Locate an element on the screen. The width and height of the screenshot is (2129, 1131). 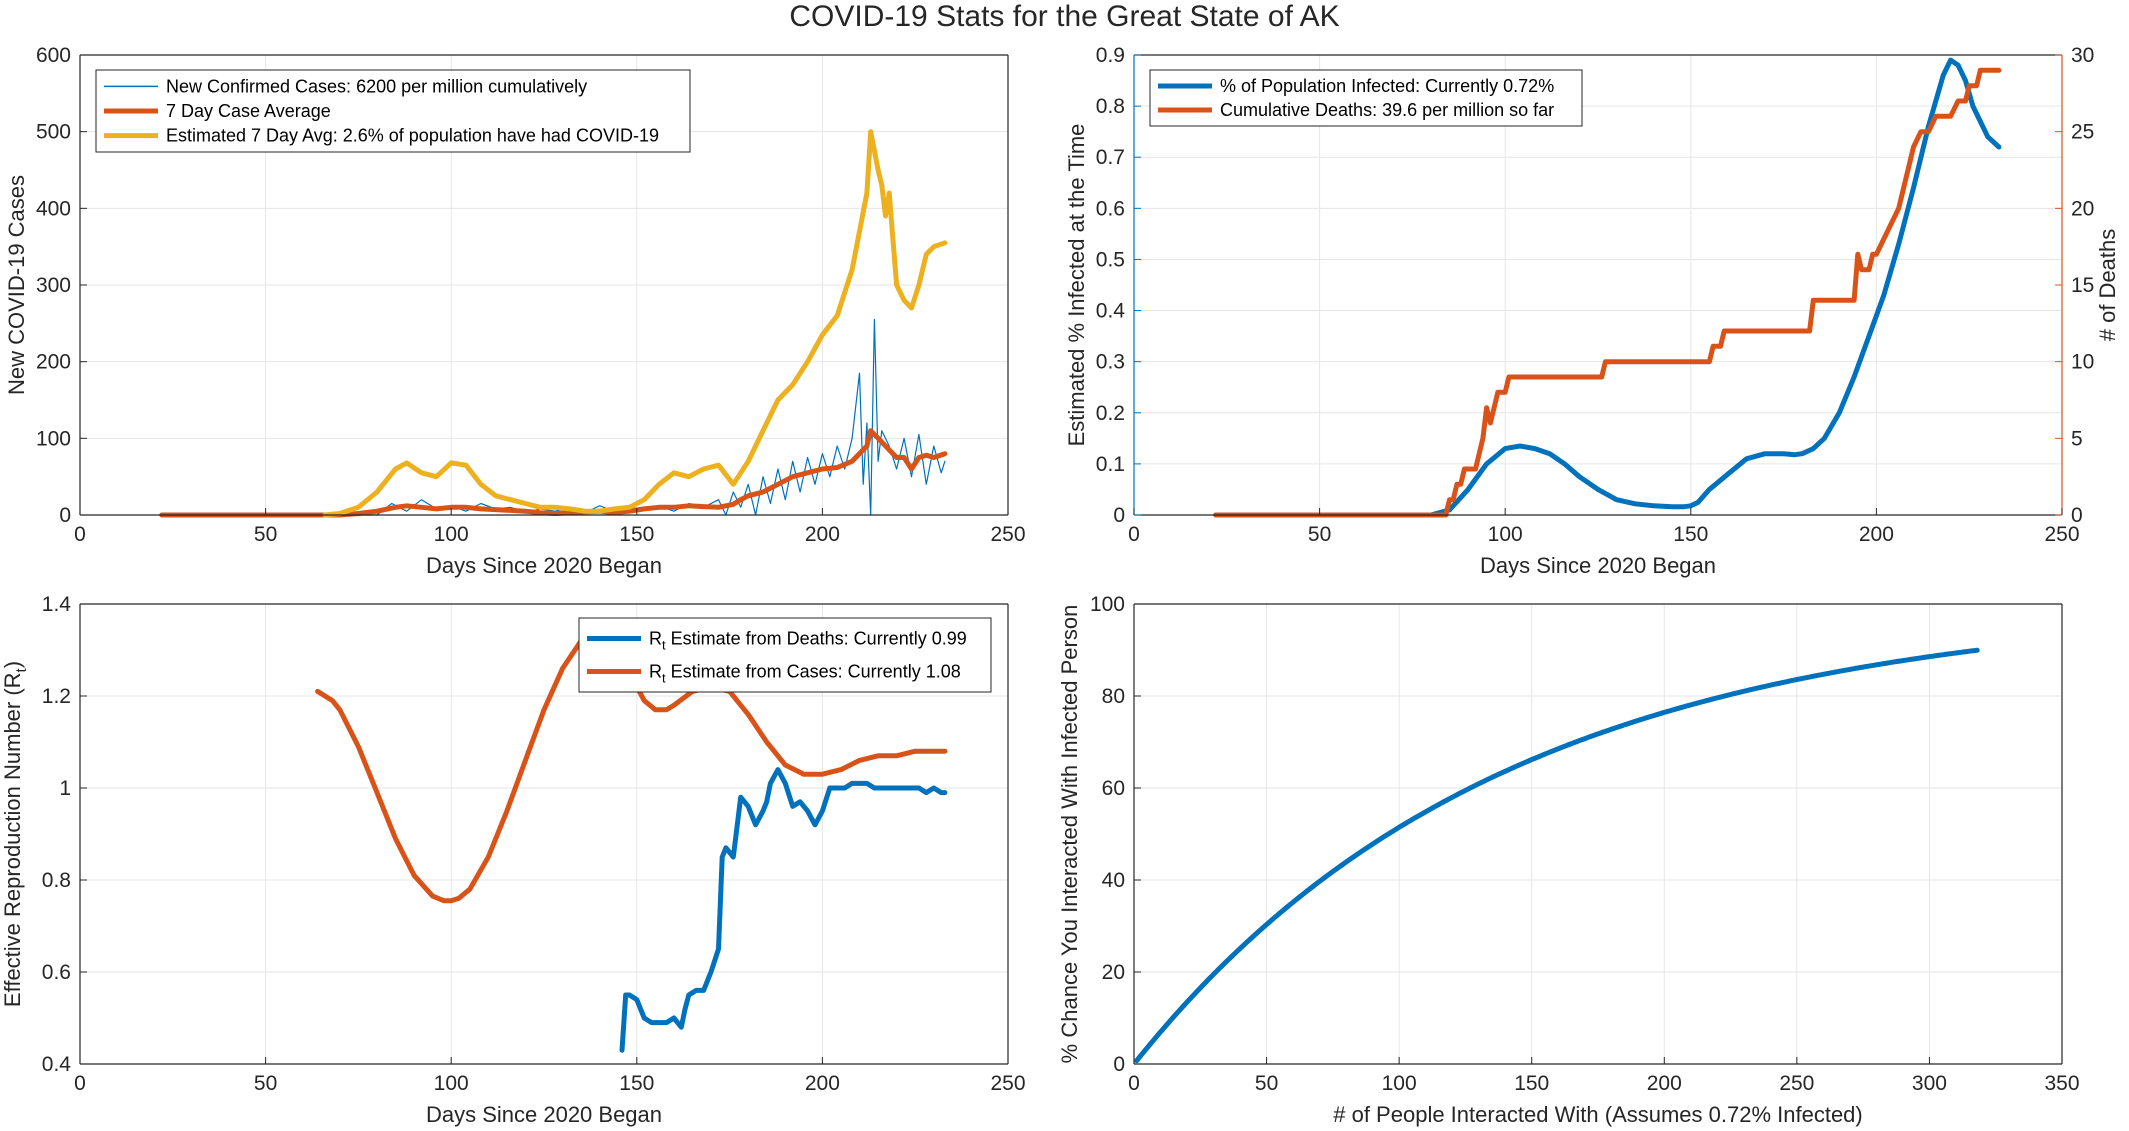
legend-label: Rt Estimate from Deaths: Currently 0.99 is located at coordinates (808, 641).